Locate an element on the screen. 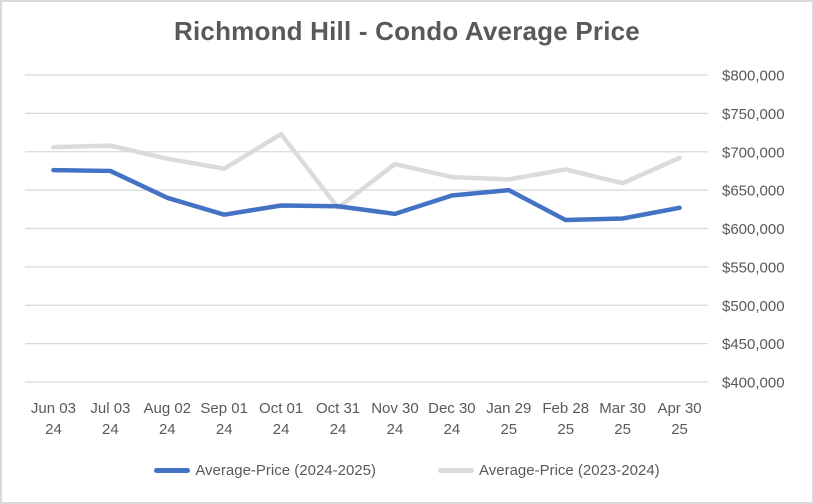 Image resolution: width=814 pixels, height=504 pixels. x-axis-tick-label: Oct 01 is located at coordinates (281, 408).